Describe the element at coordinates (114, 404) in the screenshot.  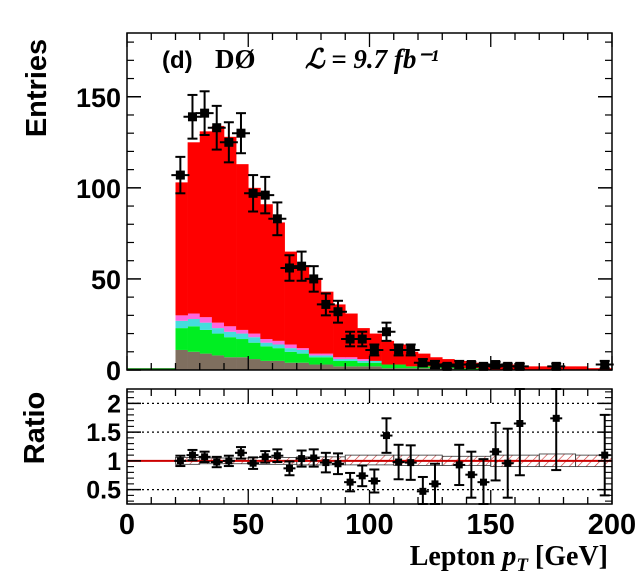
I see `ratio-y-tick-label: 2` at that location.